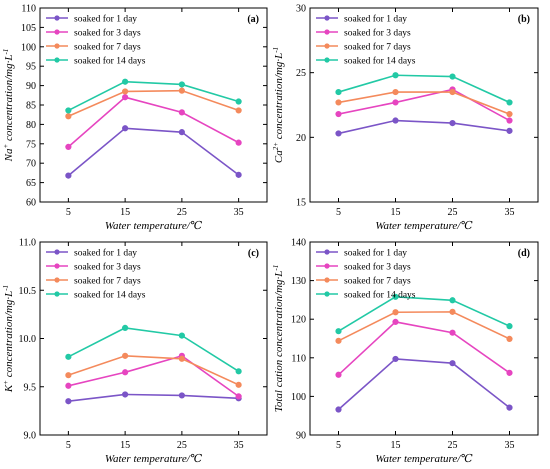 The width and height of the screenshot is (550, 469). Describe the element at coordinates (31, 203) in the screenshot. I see `y-tick-label: 60` at that location.